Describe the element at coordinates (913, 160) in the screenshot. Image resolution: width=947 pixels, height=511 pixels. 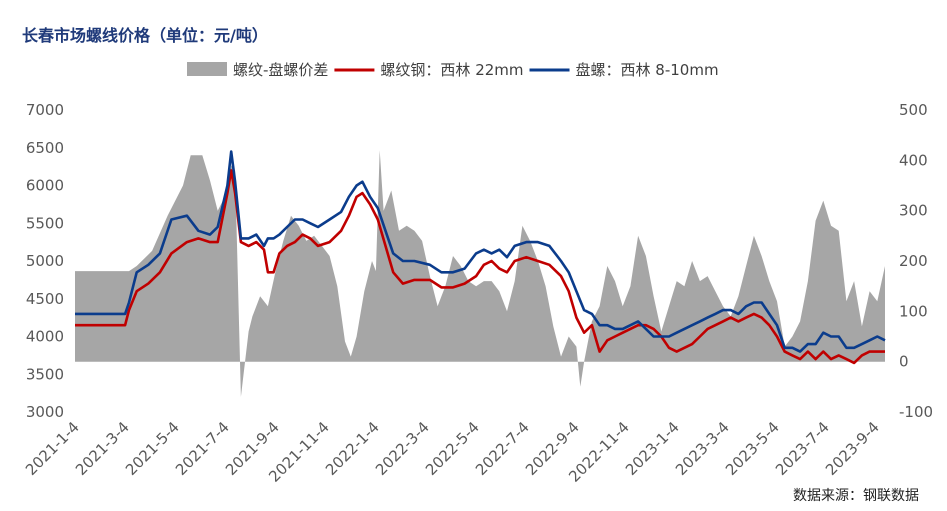
I see `right-tick-label: 400` at that location.